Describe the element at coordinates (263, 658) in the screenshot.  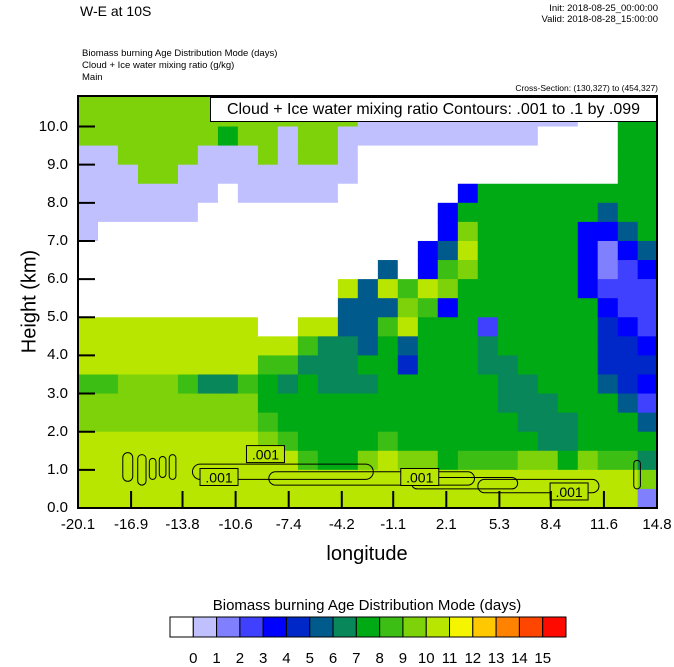
I see `colorbar-label: 3` at that location.